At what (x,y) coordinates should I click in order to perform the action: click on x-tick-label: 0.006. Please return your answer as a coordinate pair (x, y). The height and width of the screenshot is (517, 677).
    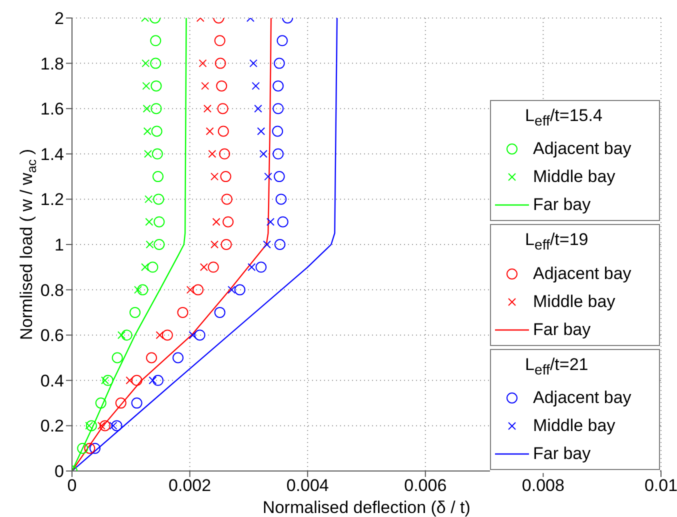
    Looking at the image, I should click on (425, 486).